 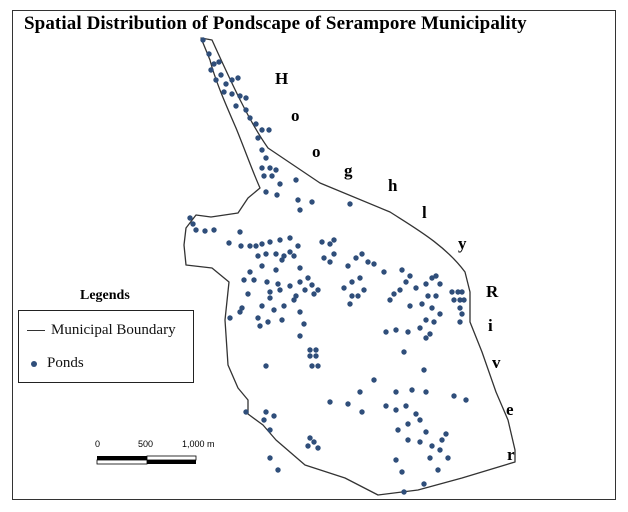 What do you see at coordinates (510, 409) in the screenshot?
I see `river-letter: e` at bounding box center [510, 409].